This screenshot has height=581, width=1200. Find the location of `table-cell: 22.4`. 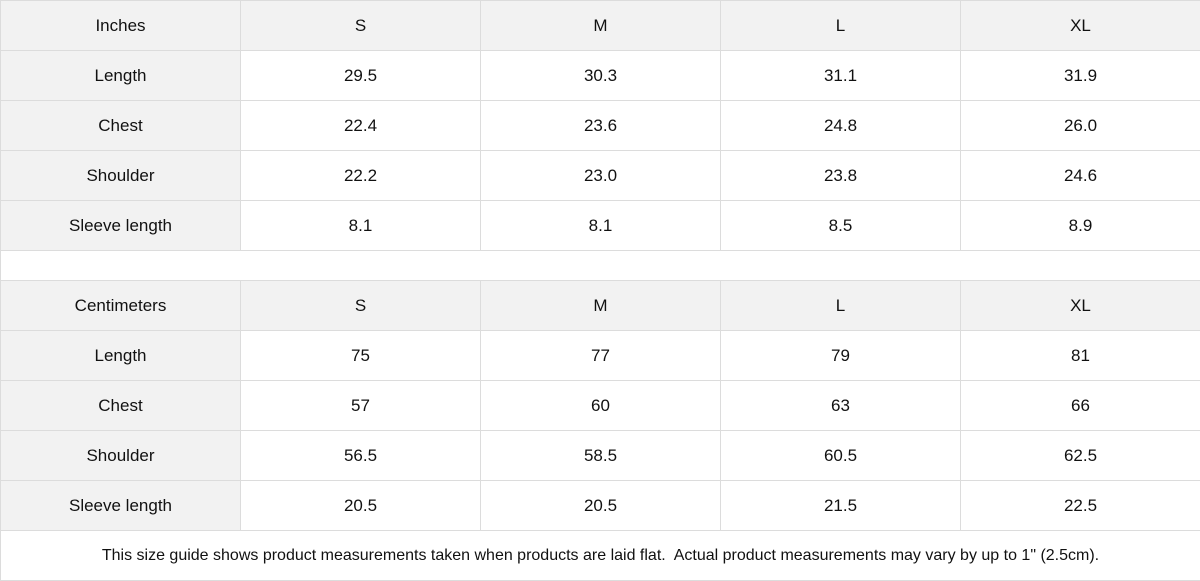

table-cell: 22.4 is located at coordinates (361, 126).